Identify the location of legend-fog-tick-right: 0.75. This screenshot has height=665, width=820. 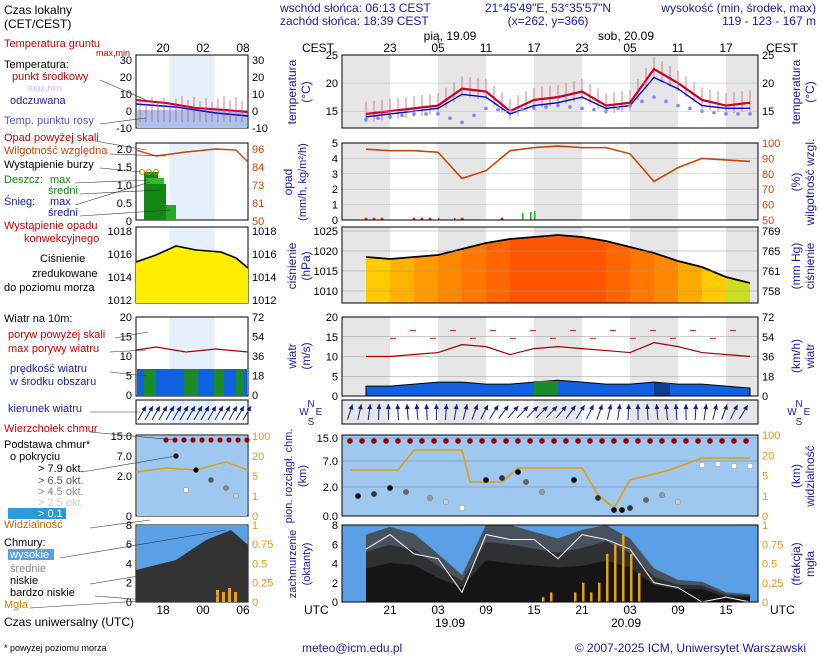
(262, 545).